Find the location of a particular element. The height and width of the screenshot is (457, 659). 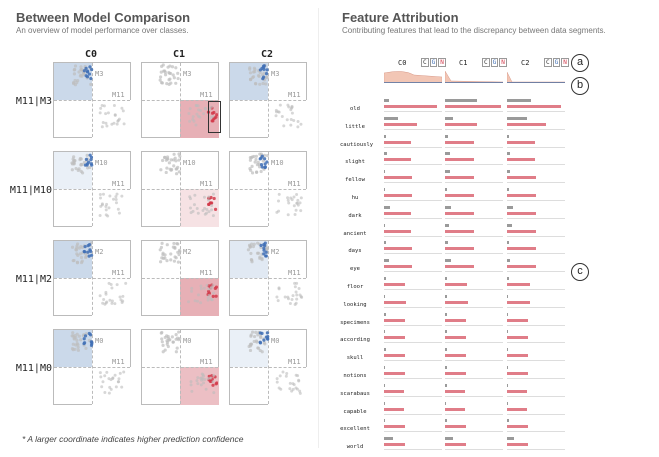

feature-name: world is located at coordinates (355, 447).